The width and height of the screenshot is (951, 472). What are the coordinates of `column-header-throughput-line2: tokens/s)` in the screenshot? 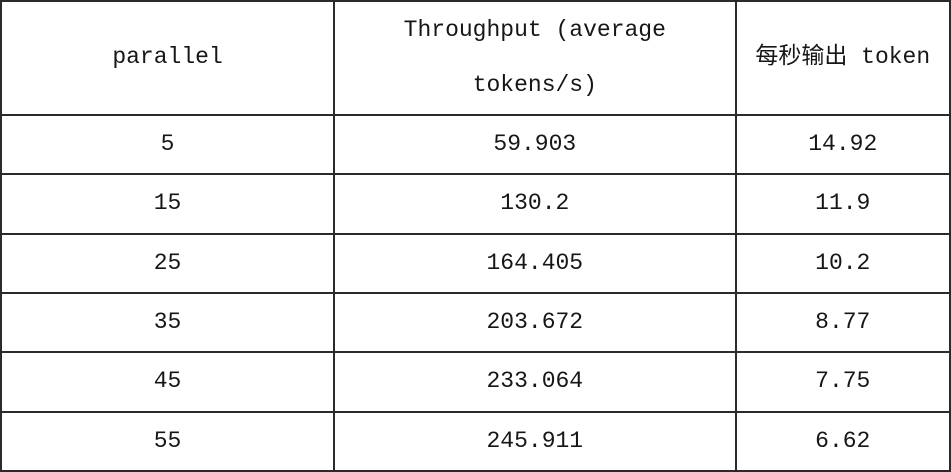 It's located at (534, 84).